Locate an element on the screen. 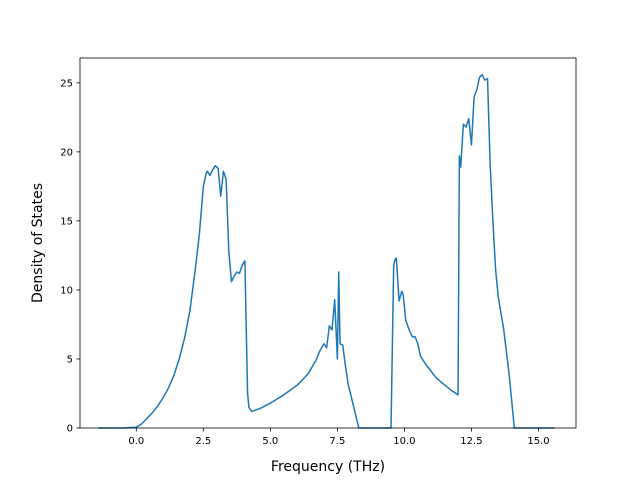 This screenshot has height=480, width=640. x-tick-label: 7.5 is located at coordinates (337, 441).